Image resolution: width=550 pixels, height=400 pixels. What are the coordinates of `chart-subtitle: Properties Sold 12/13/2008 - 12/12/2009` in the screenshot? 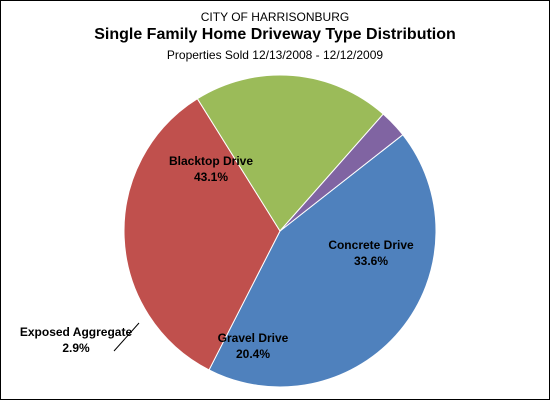 It's located at (275, 55).